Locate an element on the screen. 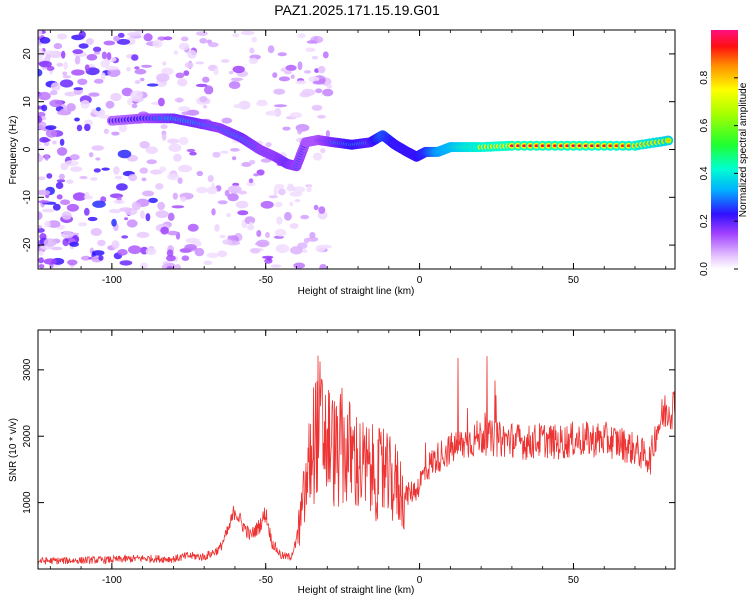  x-tick-label: 50 is located at coordinates (574, 580).